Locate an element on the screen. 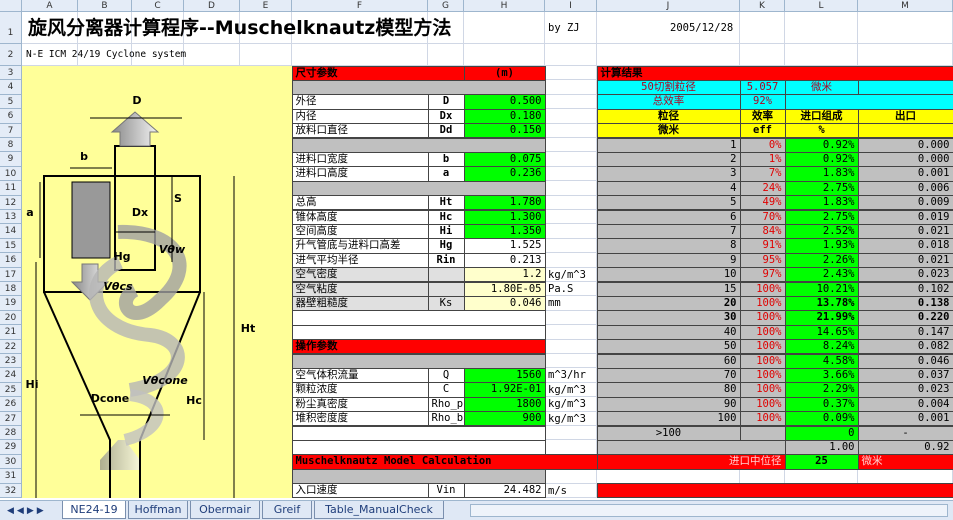 Image resolution: width=953 pixels, height=520 pixels. inlet-composition: 21.99% is located at coordinates (821, 318).